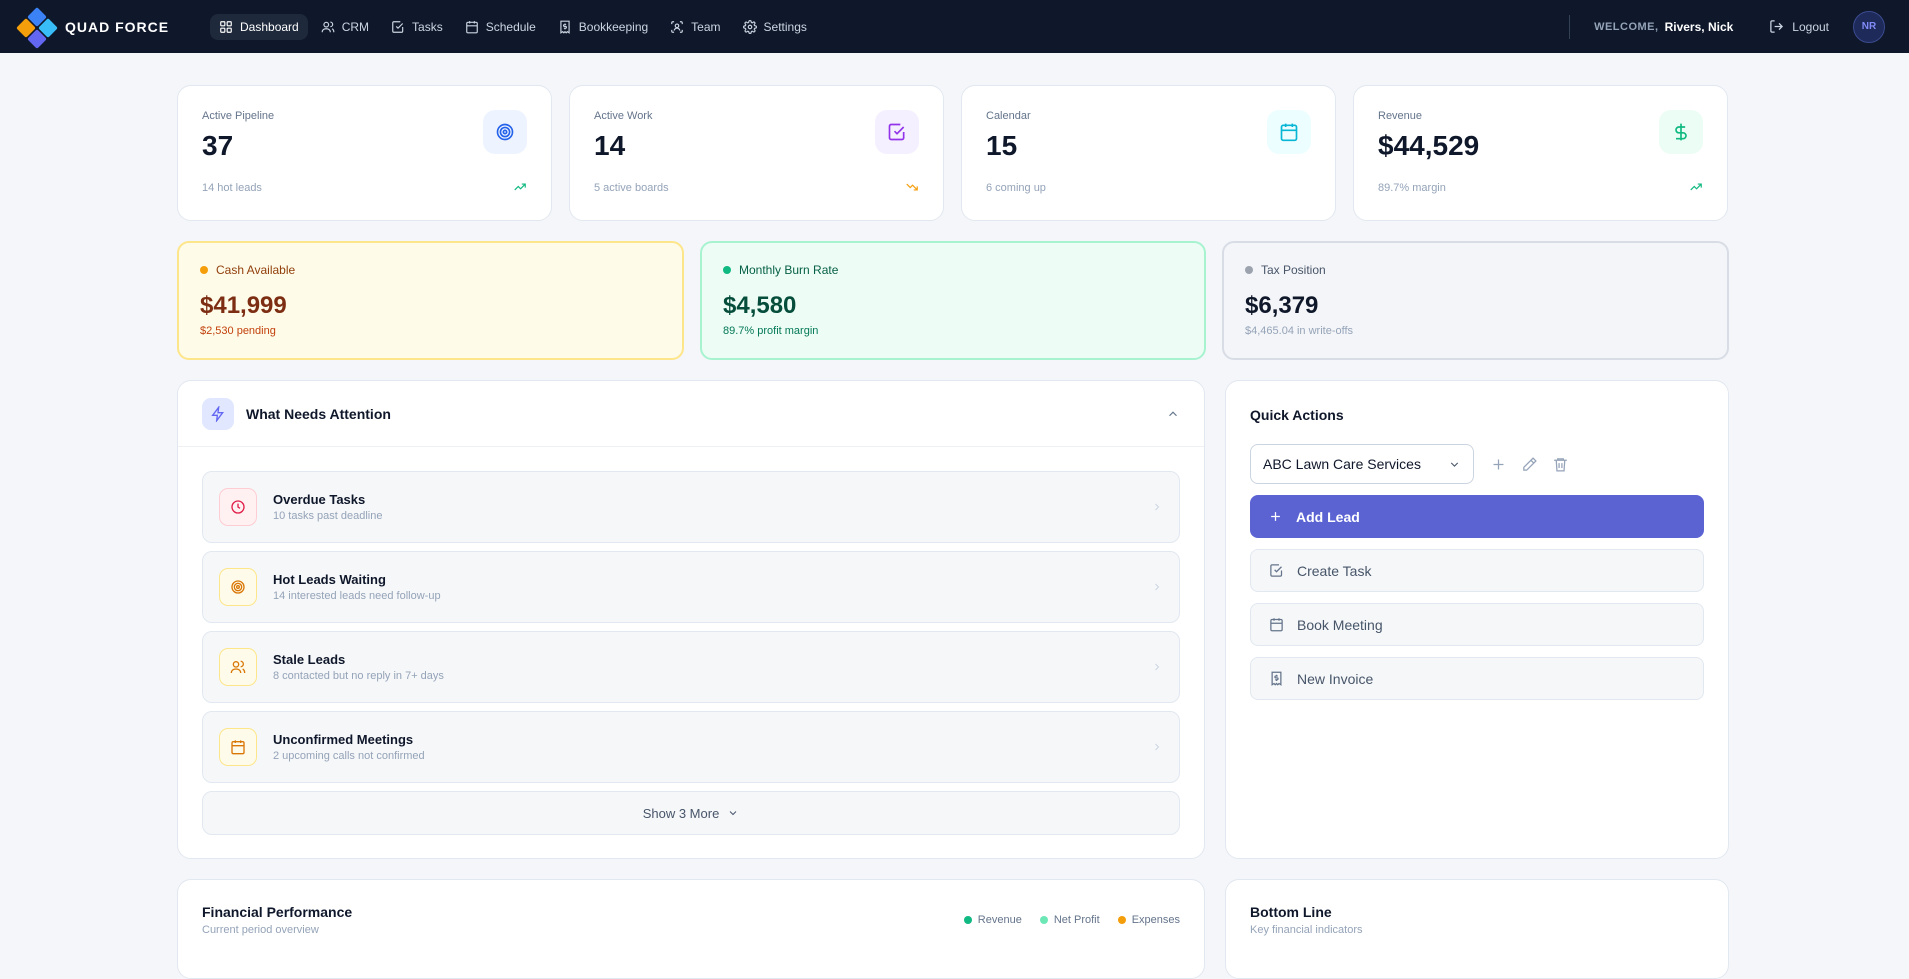 This screenshot has width=1909, height=979. What do you see at coordinates (1328, 516) in the screenshot?
I see `button-label: Add Lead` at bounding box center [1328, 516].